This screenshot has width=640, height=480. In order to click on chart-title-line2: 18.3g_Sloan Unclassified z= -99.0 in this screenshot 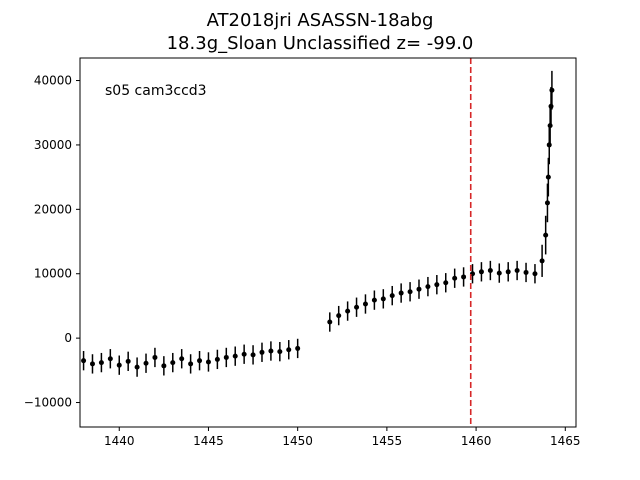, I will do `click(320, 43)`.